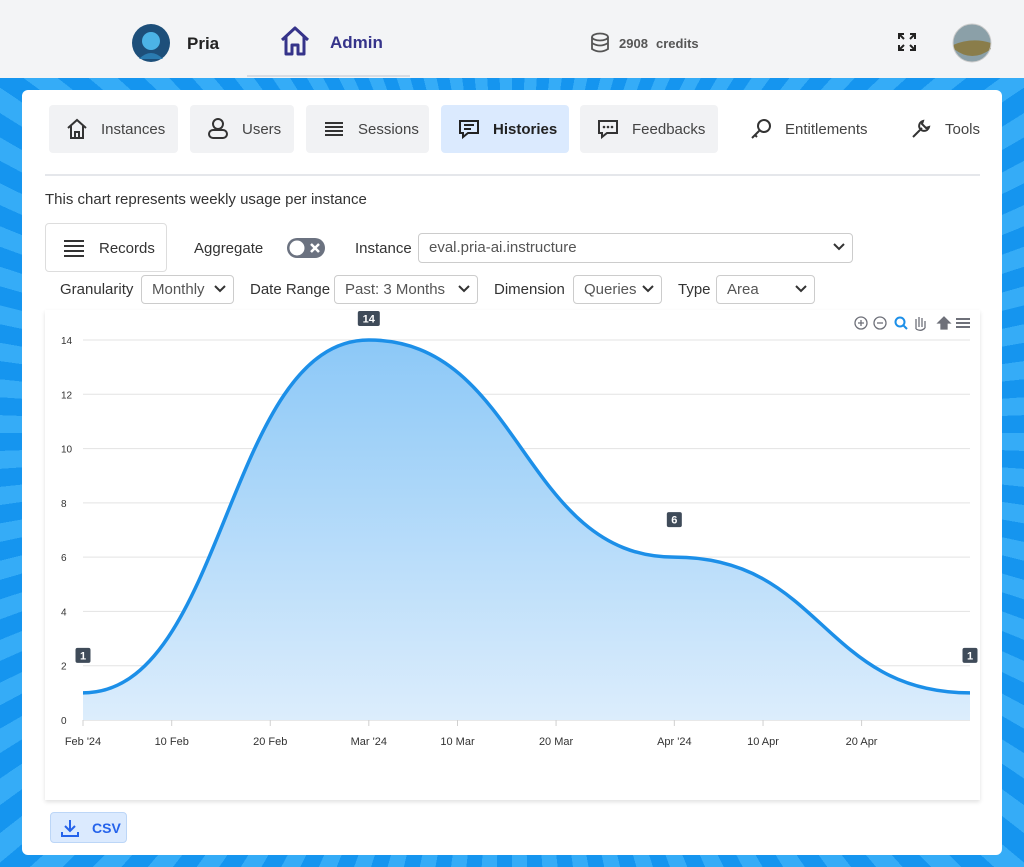 This screenshot has height=867, width=1024. Describe the element at coordinates (97, 289) in the screenshot. I see `granularity-label: Granularity` at that location.